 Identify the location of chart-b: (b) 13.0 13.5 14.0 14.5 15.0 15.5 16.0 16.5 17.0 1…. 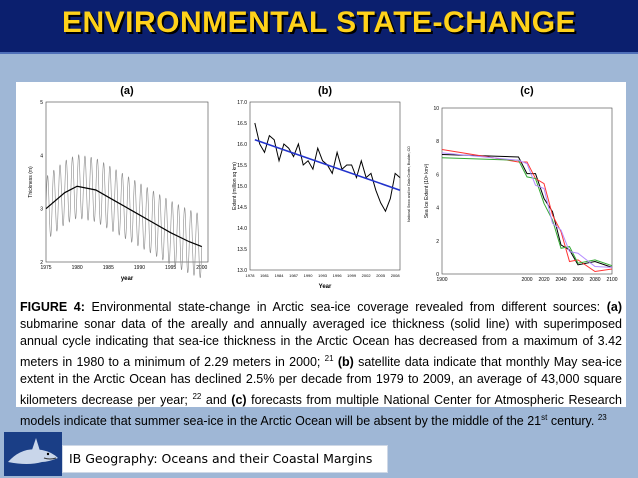
(321, 187).